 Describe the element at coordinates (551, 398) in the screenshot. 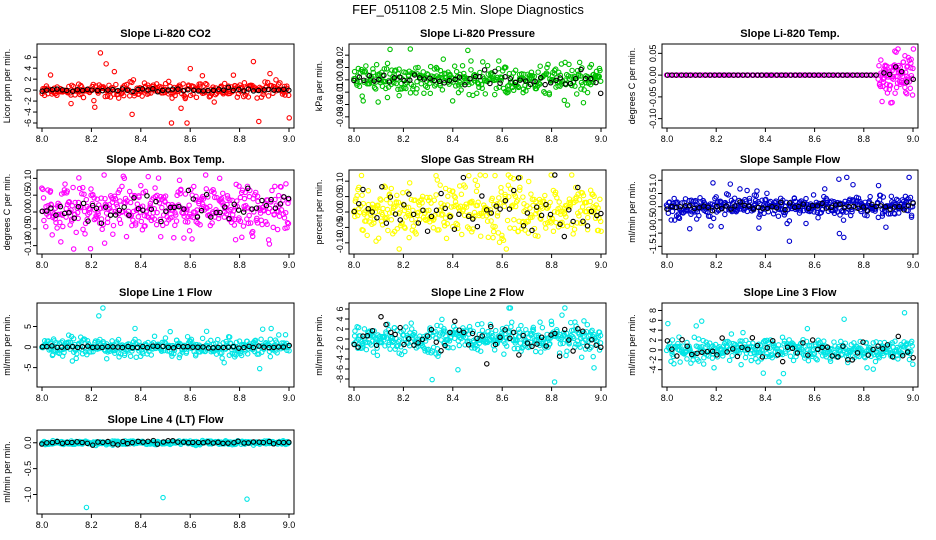

I see `x-tick-label: 8.8` at that location.